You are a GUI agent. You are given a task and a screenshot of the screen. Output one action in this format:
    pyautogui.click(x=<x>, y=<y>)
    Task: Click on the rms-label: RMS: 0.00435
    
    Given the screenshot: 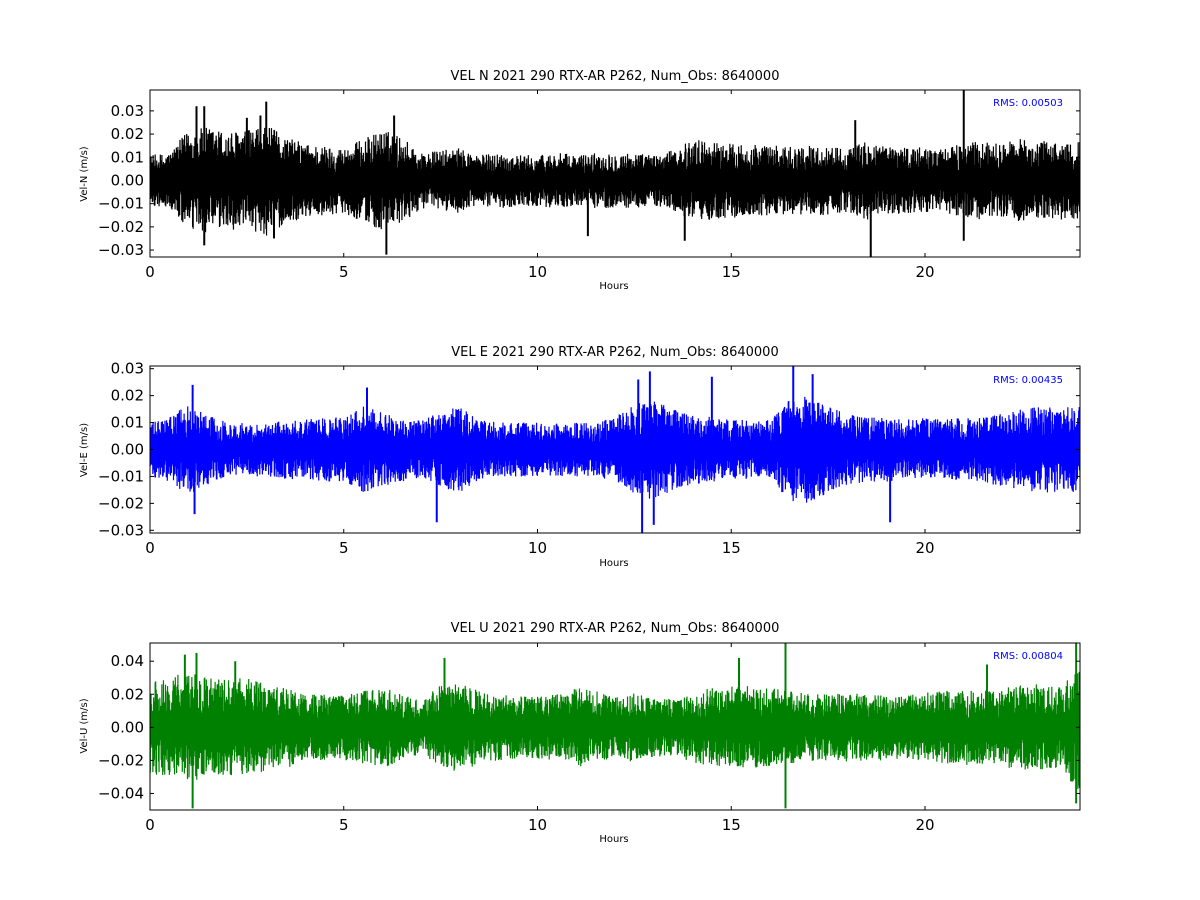 What is the action you would take?
    pyautogui.click(x=1028, y=380)
    